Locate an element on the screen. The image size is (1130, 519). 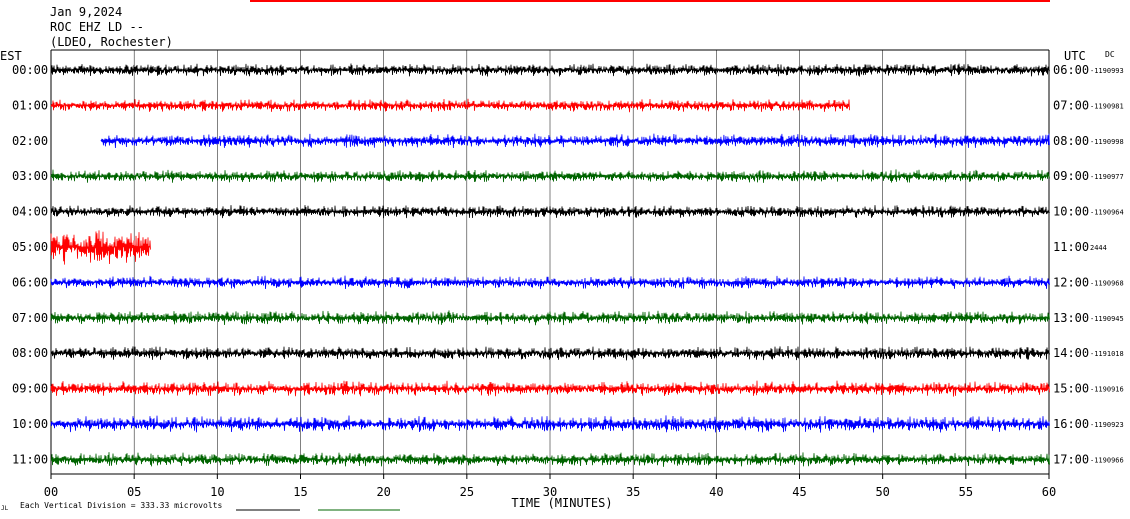
utc-row-label: 07:00 is located at coordinates (1071, 105).